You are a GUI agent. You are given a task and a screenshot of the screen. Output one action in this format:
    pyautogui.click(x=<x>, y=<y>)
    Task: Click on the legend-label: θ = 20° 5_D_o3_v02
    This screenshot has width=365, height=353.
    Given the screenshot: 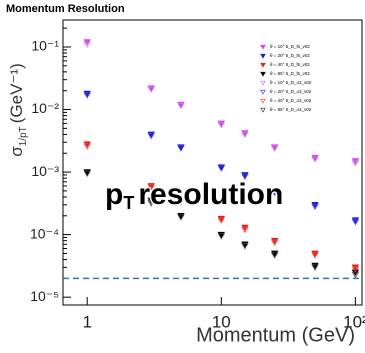 What is the action you would take?
    pyautogui.click(x=291, y=91)
    